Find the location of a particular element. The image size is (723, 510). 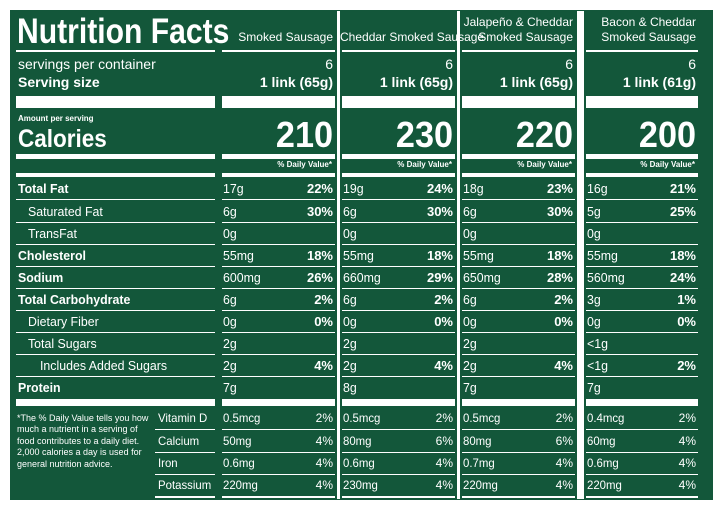

nutrient-daily-value: 0% is located at coordinates (686, 321).